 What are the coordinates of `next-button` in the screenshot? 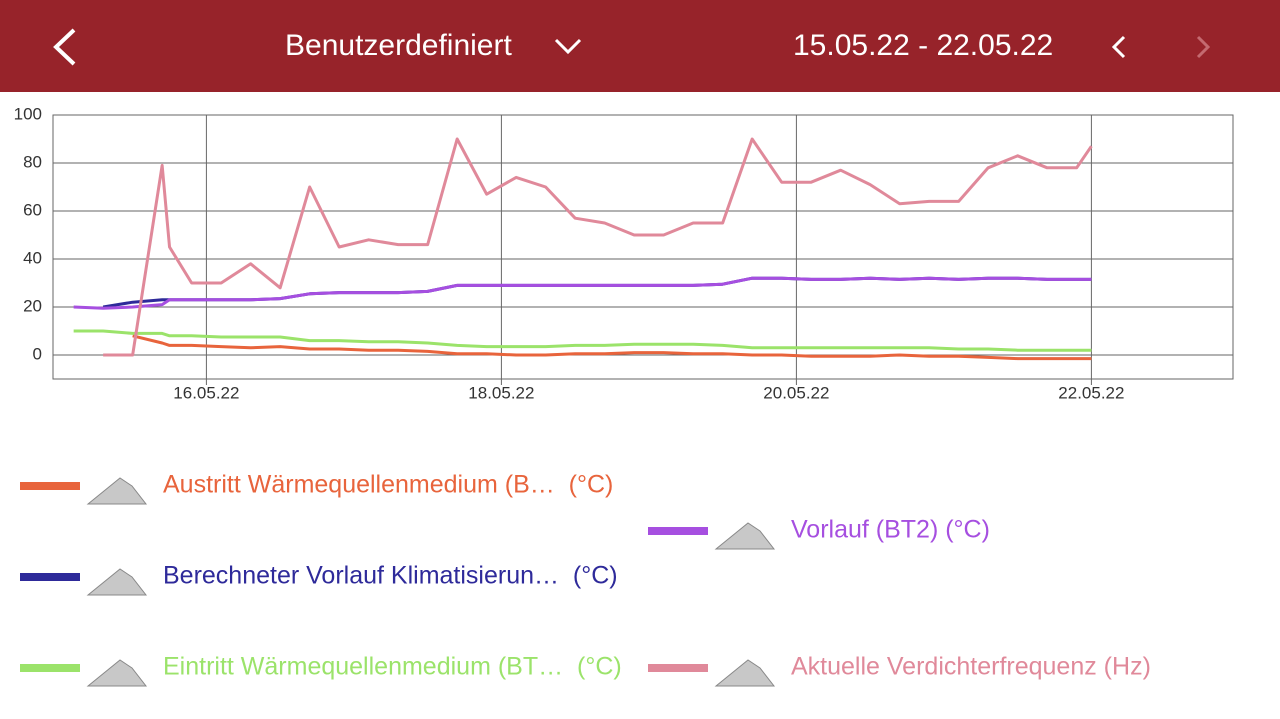 It's located at (1203, 47).